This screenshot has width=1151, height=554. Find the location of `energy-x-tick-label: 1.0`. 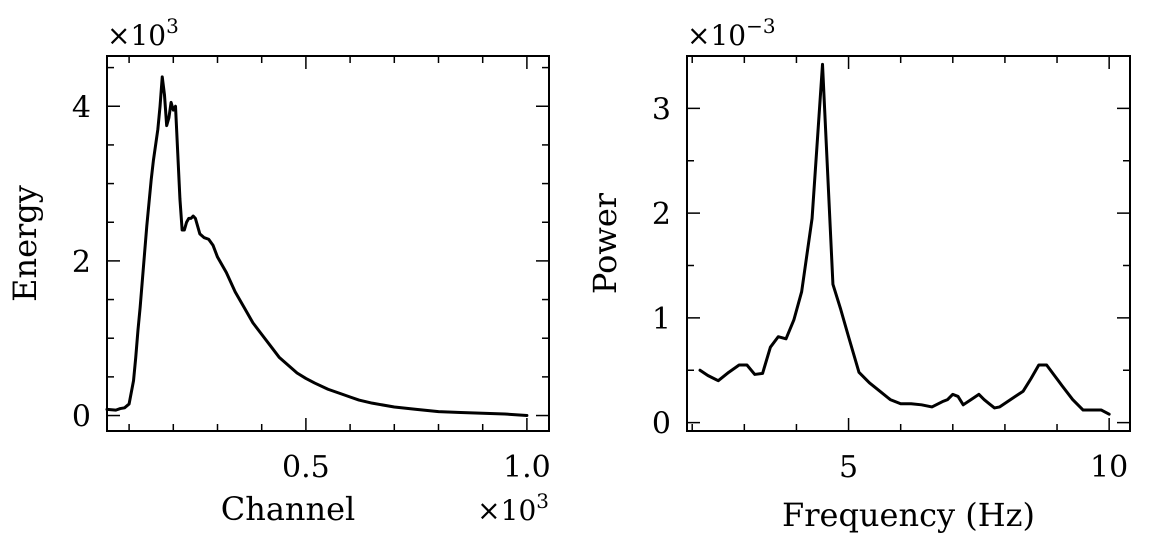

energy-x-tick-label: 1.0 is located at coordinates (527, 467).